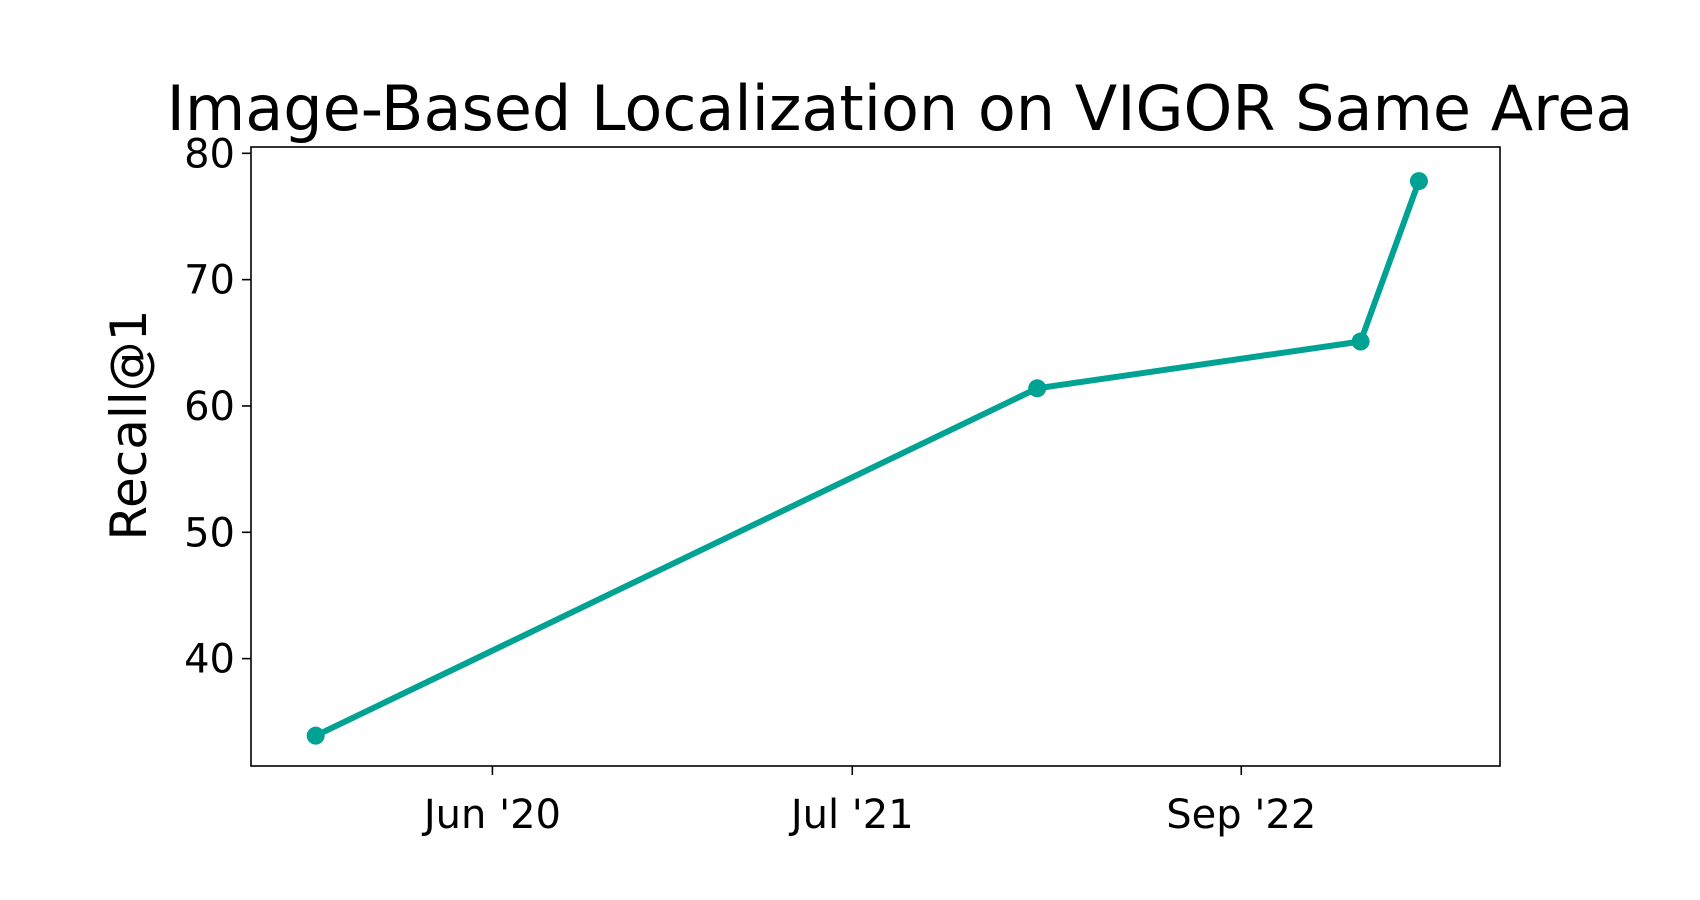  I want to click on x-tick-label: Jul '21, so click(851, 815).